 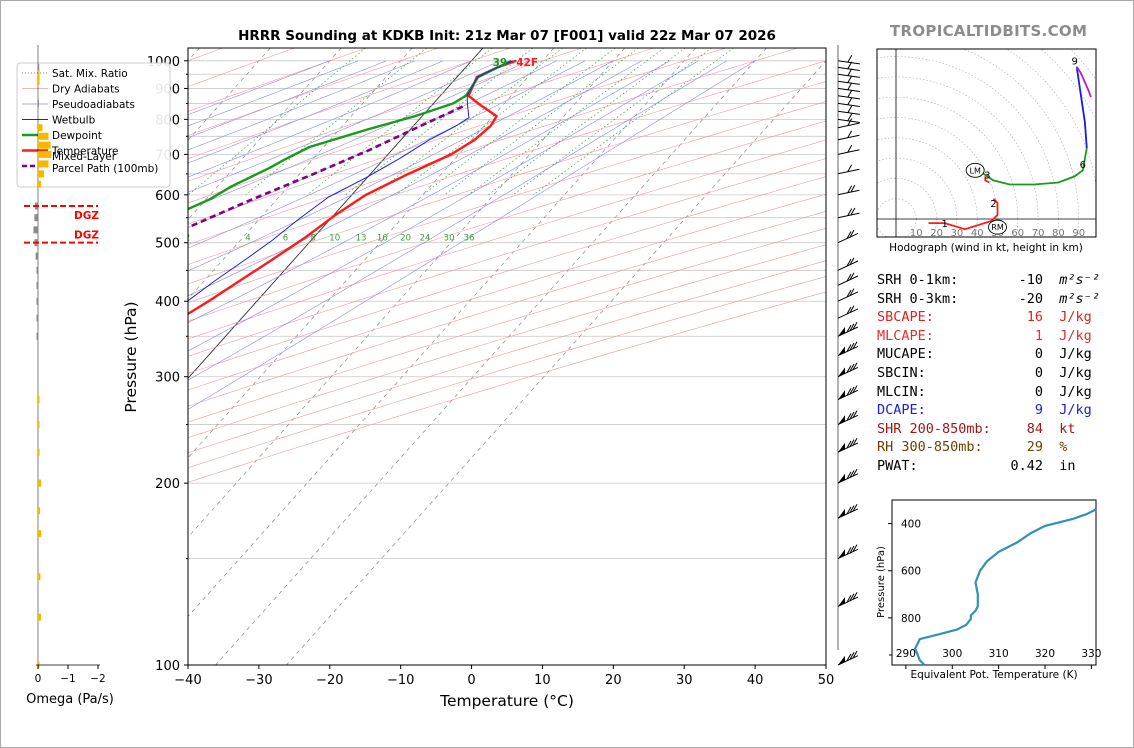 I want to click on mixing-ratio-label: 10, so click(x=334, y=239).